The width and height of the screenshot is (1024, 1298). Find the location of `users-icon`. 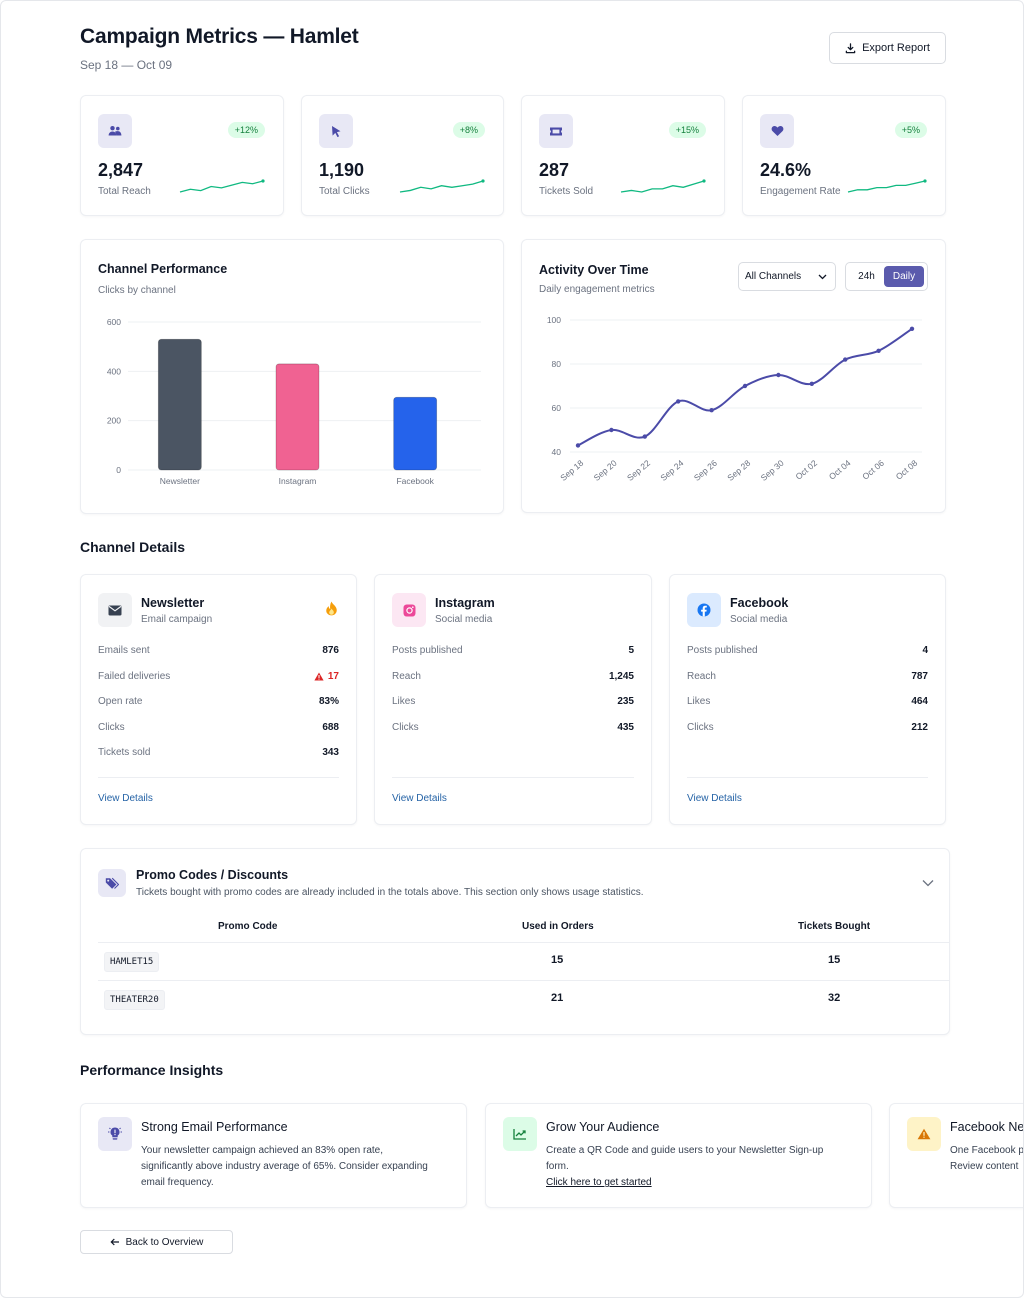

users-icon is located at coordinates (115, 131).